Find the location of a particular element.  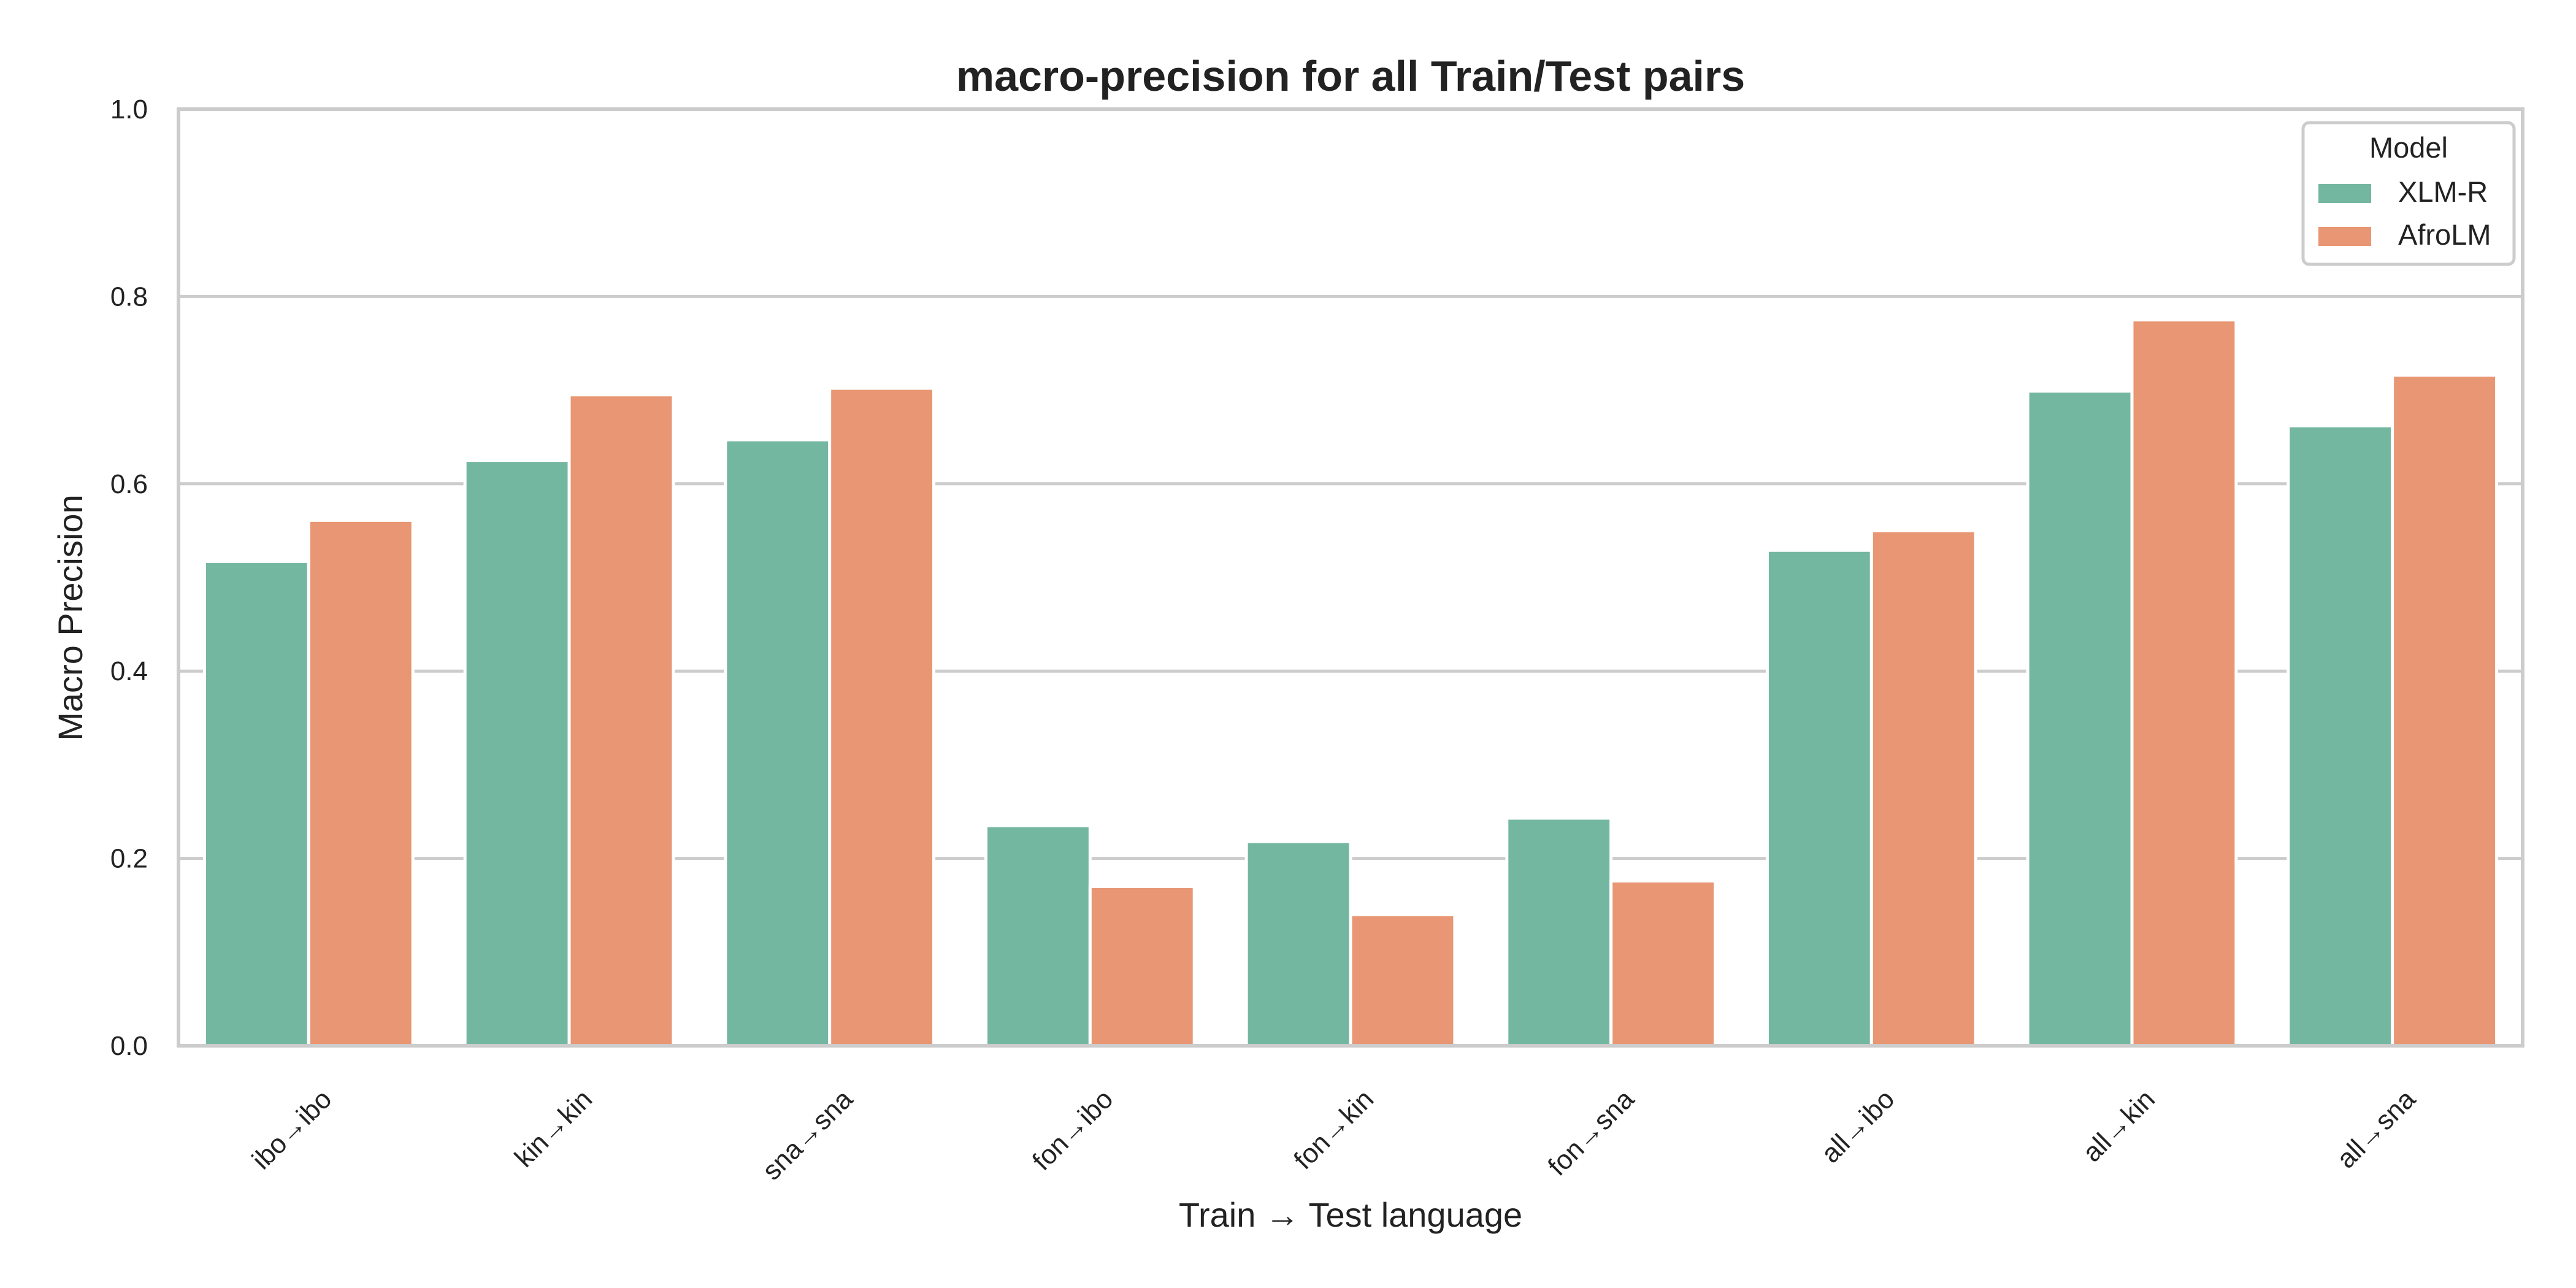

x-tick-label: sna→sna is located at coordinates (808, 1135).